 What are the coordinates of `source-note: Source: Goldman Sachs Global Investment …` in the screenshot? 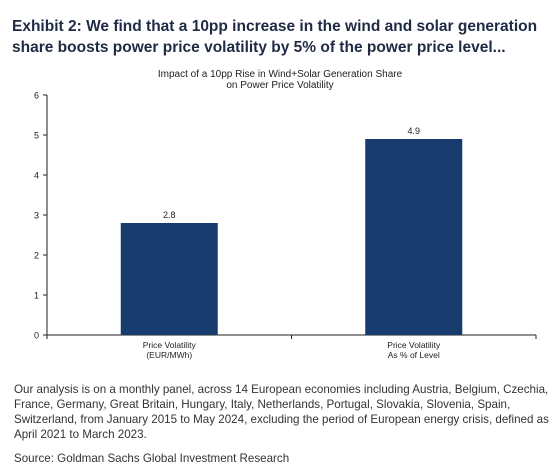 It's located at (152, 458).